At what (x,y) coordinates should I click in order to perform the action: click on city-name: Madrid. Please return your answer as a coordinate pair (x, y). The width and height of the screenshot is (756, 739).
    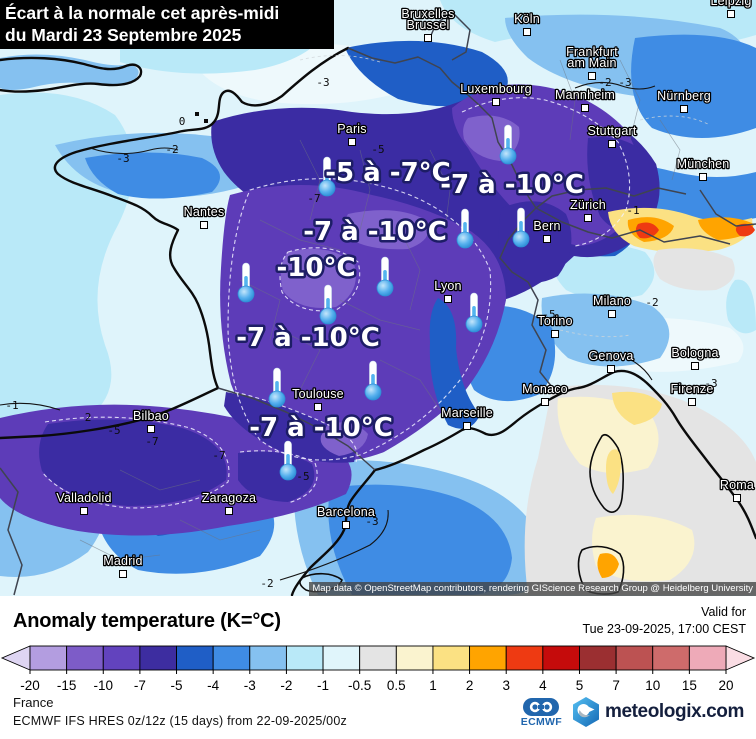
    Looking at the image, I should click on (122, 561).